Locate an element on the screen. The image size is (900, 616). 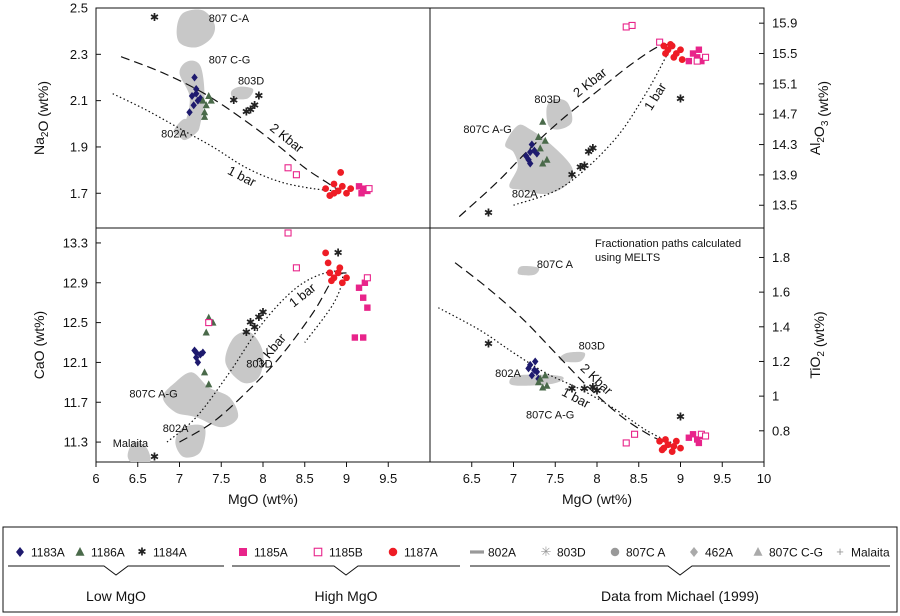
ytick-label-B-1: 13.9 is located at coordinates (784, 174).